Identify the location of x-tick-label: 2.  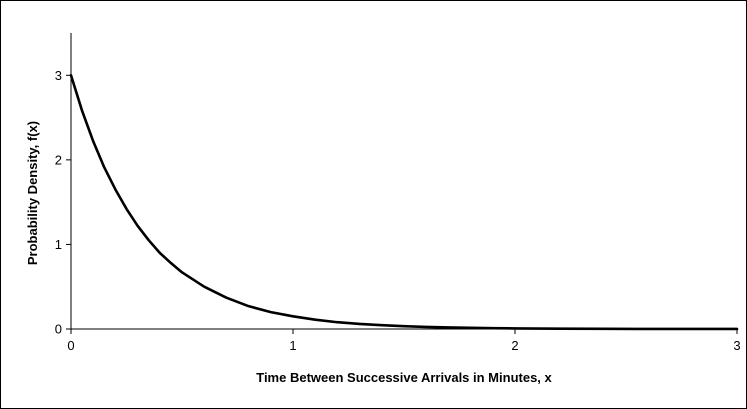
(514, 345).